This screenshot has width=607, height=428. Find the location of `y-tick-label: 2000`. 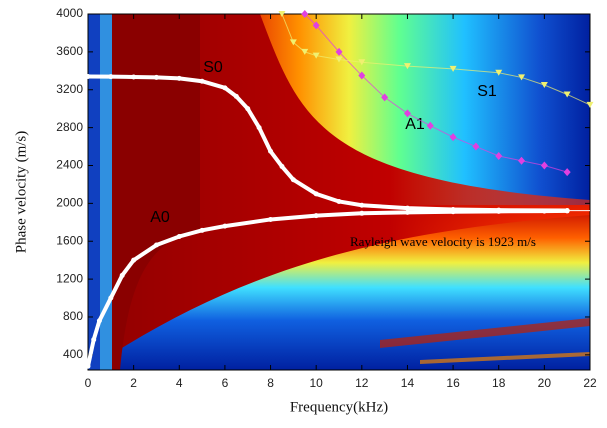

y-tick-label: 2000 is located at coordinates (69, 203).